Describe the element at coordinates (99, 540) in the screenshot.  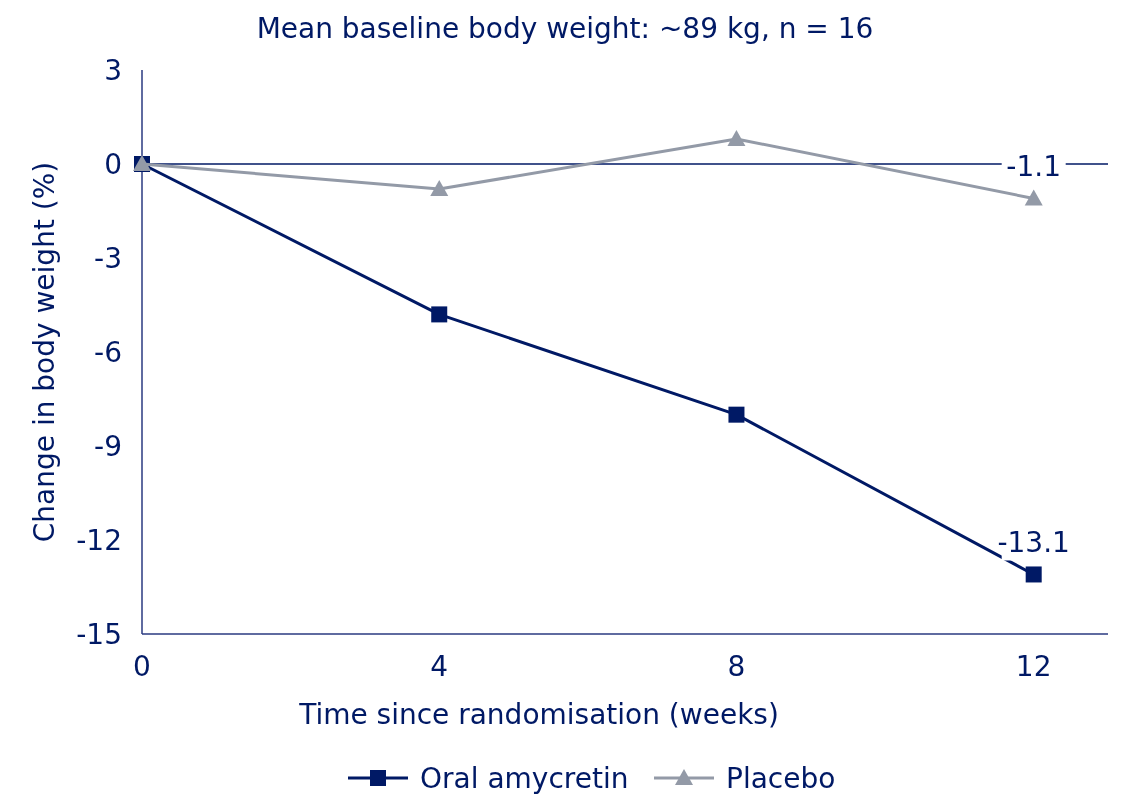
I see `y-tick-label: -12` at that location.